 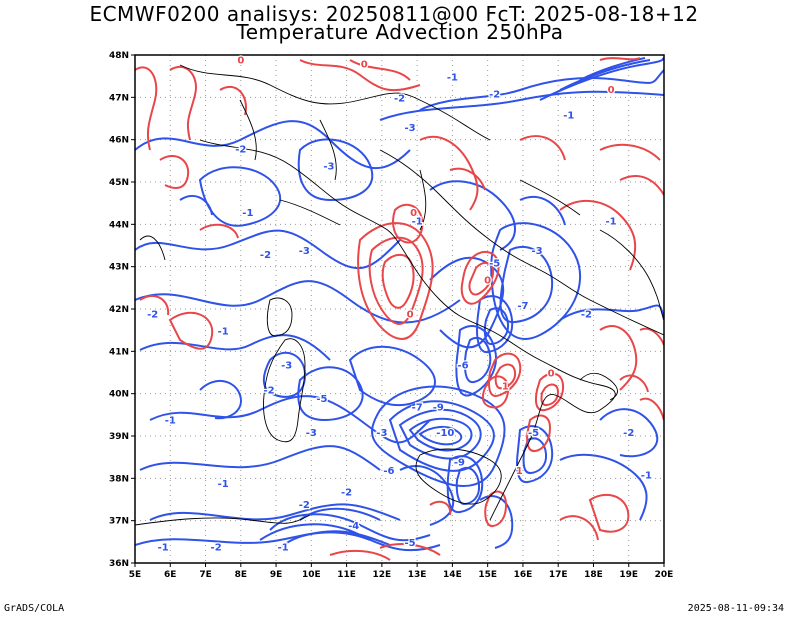 I want to click on lat-tick-label: 44N, so click(x=119, y=225).